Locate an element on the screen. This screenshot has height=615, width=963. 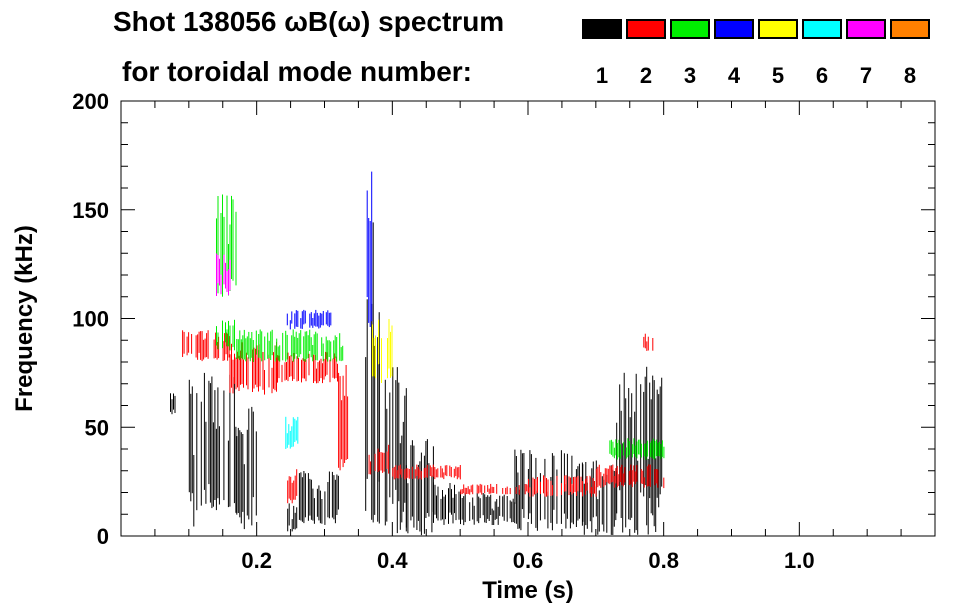
legend-label-7: 7 is located at coordinates (866, 75).